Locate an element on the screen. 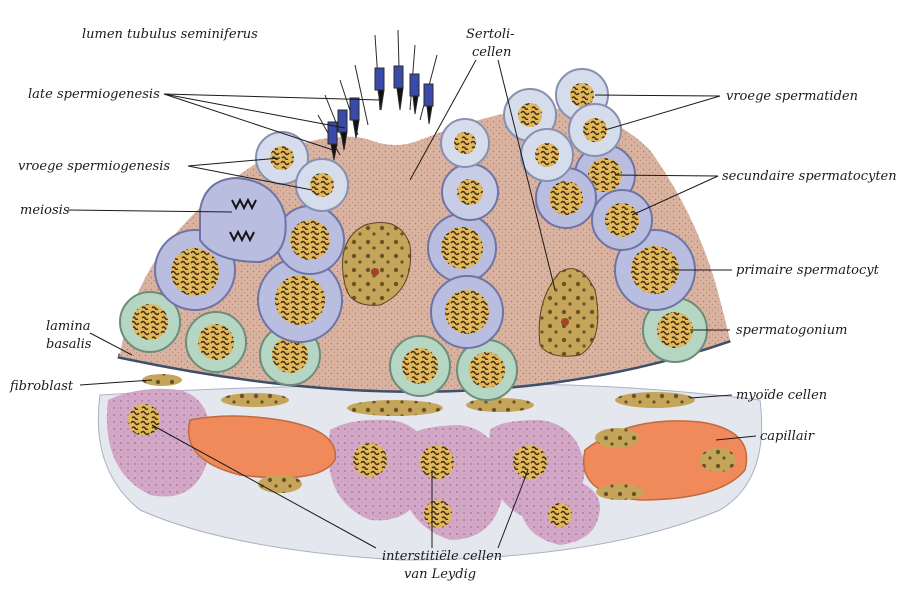 The height and width of the screenshot is (600, 922). label-van-leydig: van Leydig is located at coordinates (440, 574).